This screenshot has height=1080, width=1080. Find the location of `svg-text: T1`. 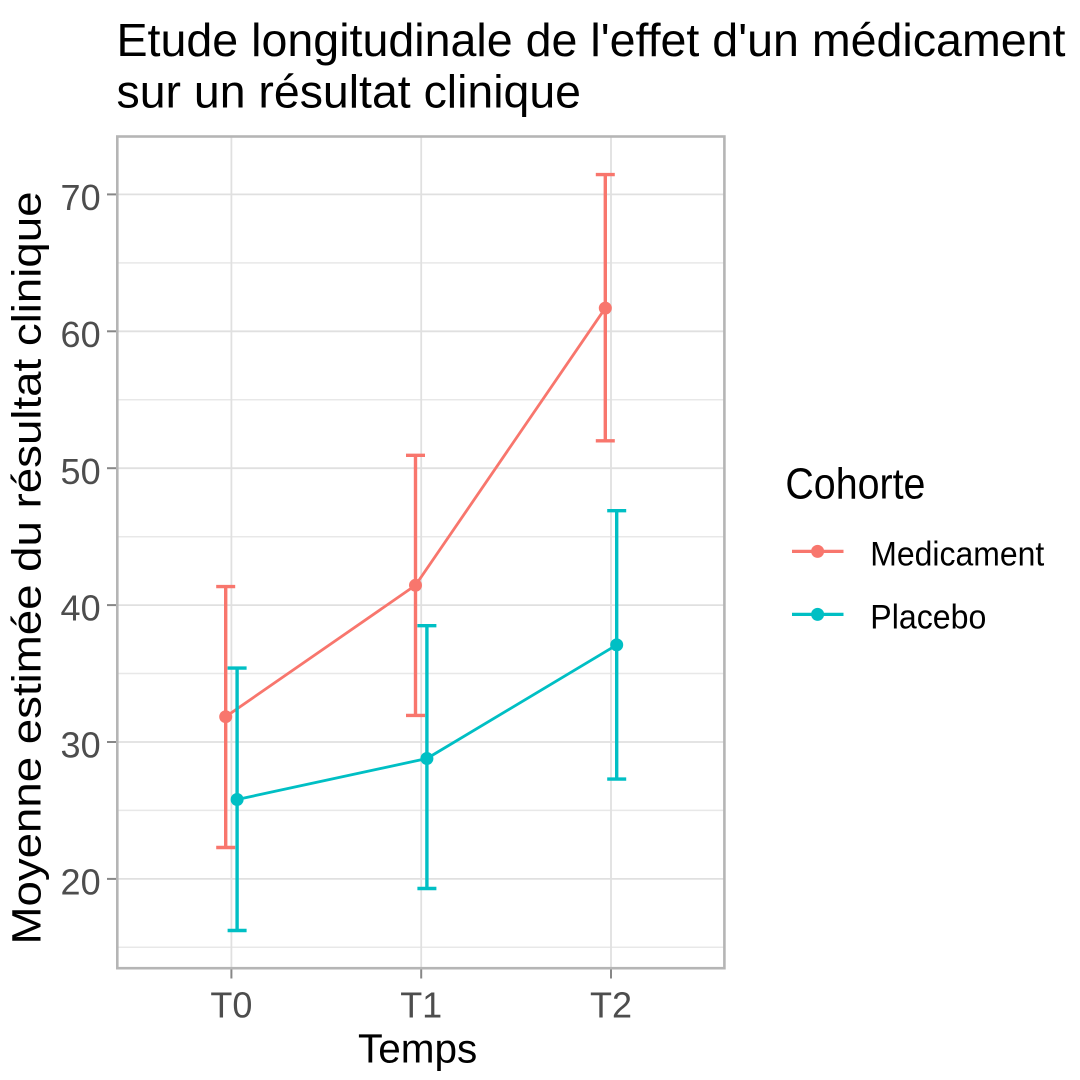

svg-text: T1 is located at coordinates (421, 1005).